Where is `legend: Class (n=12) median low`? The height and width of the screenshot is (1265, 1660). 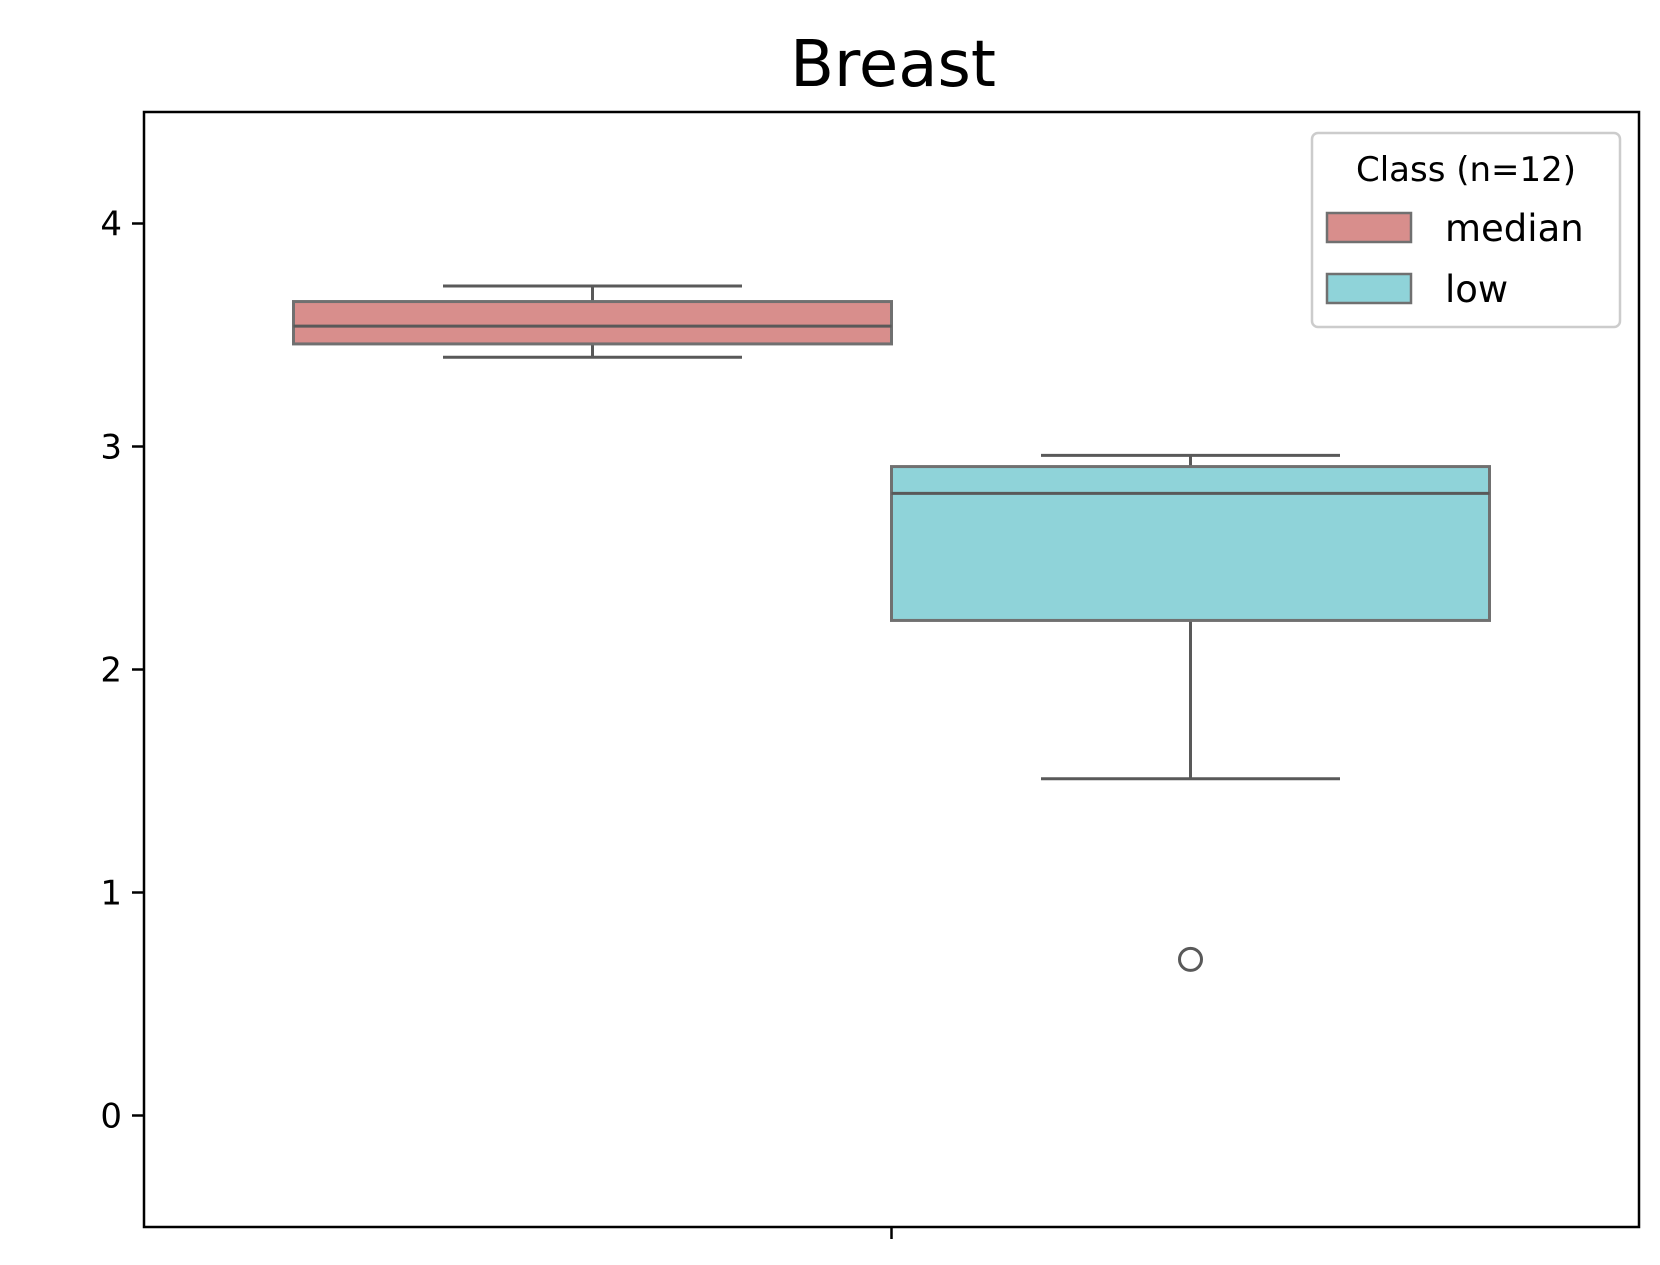
legend: Class (n=12) median low is located at coordinates (1466, 230).